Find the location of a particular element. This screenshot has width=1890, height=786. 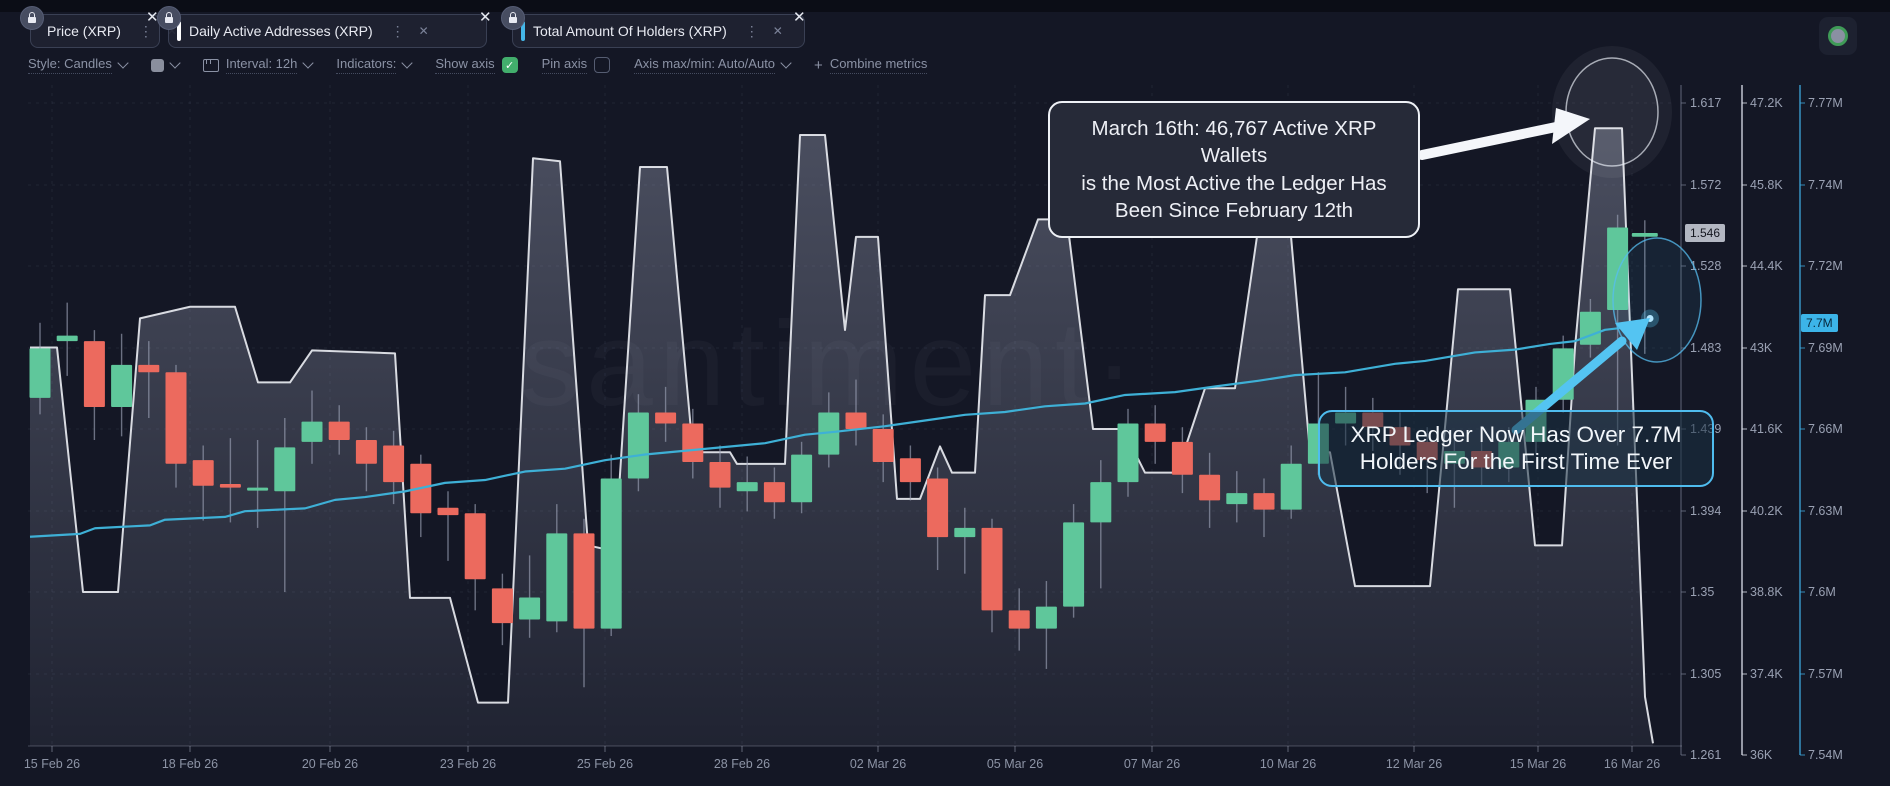

x-axis-date-label: 23 Feb 26 is located at coordinates (468, 764).